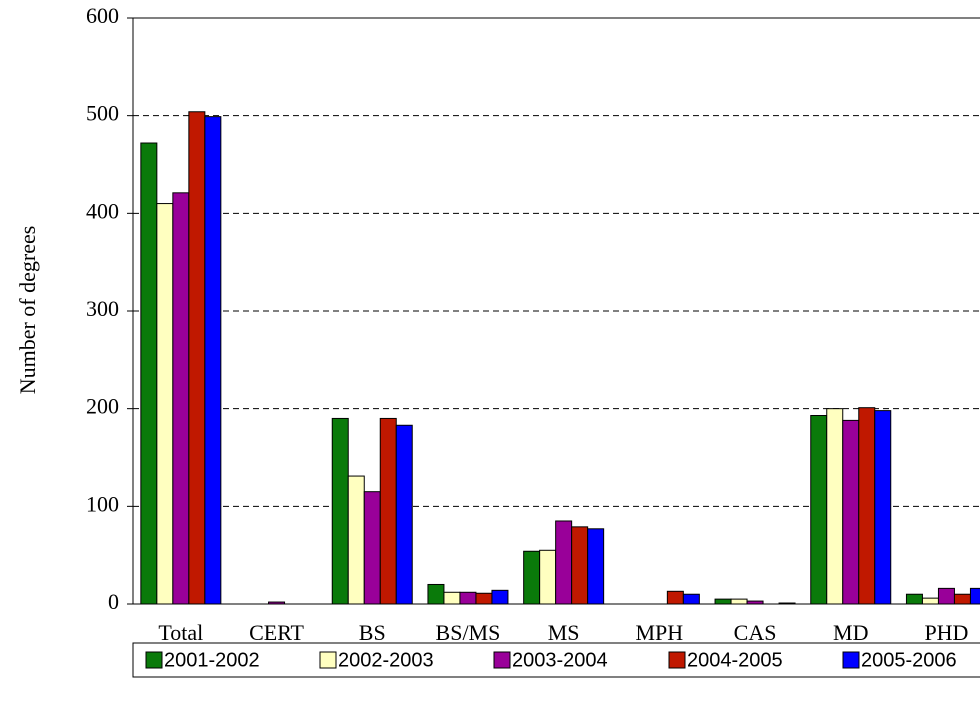 This screenshot has width=980, height=706. I want to click on x-tick-label: BS, so click(372, 632).